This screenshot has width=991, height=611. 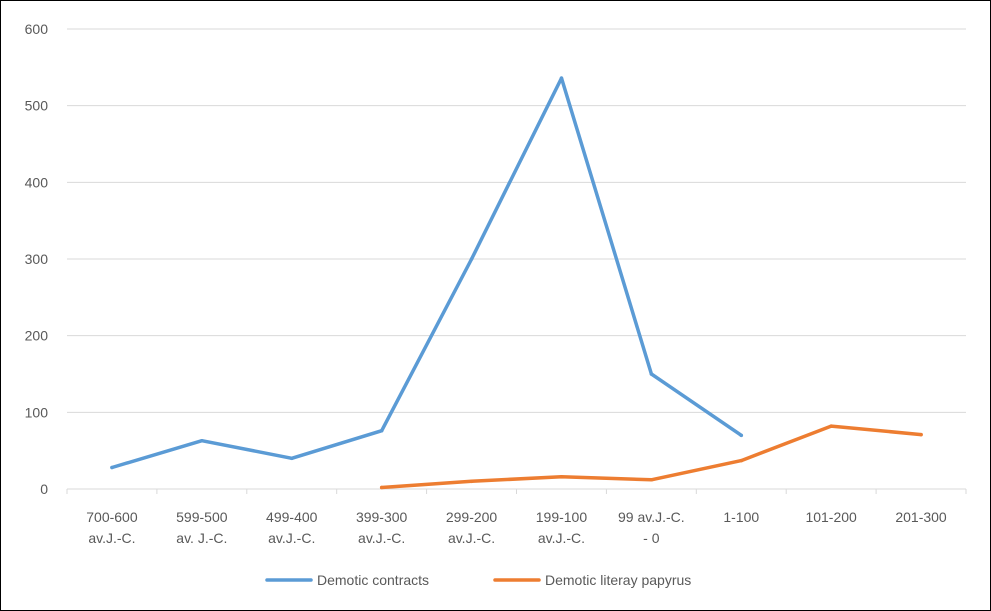 I want to click on x-tick-label: 1-100, so click(x=741, y=517).